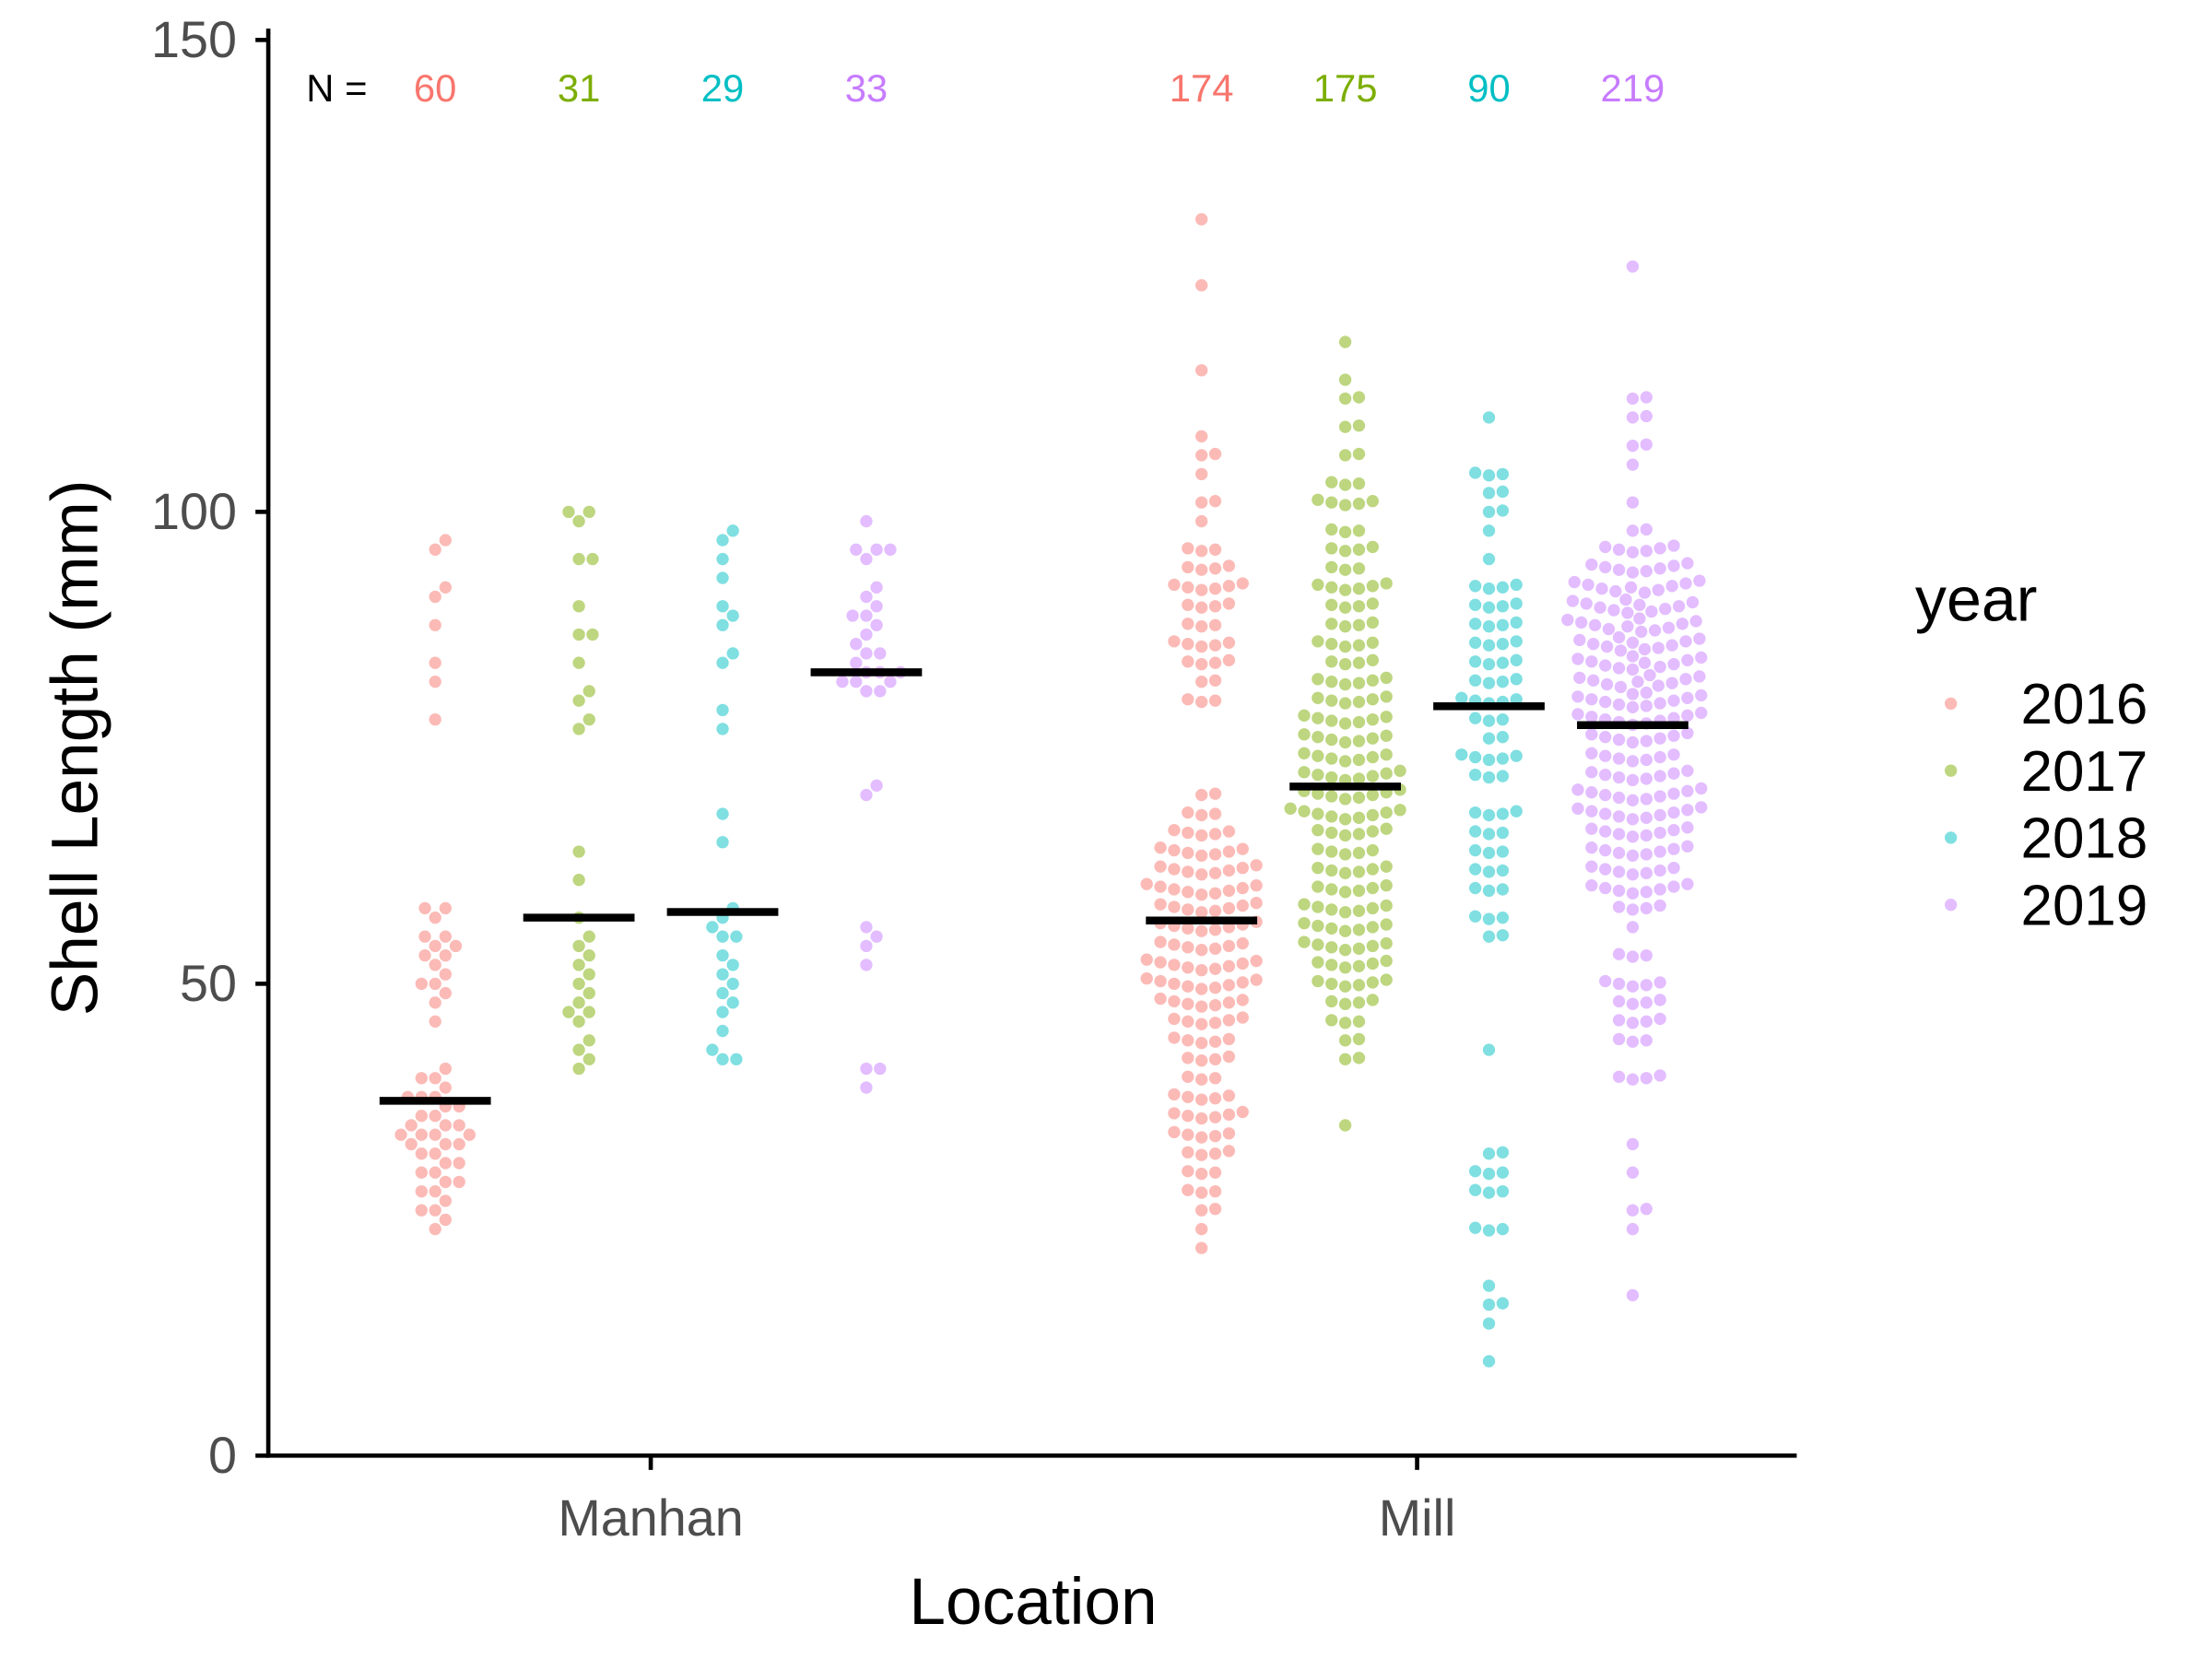  Describe the element at coordinates (1951, 905) in the screenshot. I see `legend-key-2019` at that location.